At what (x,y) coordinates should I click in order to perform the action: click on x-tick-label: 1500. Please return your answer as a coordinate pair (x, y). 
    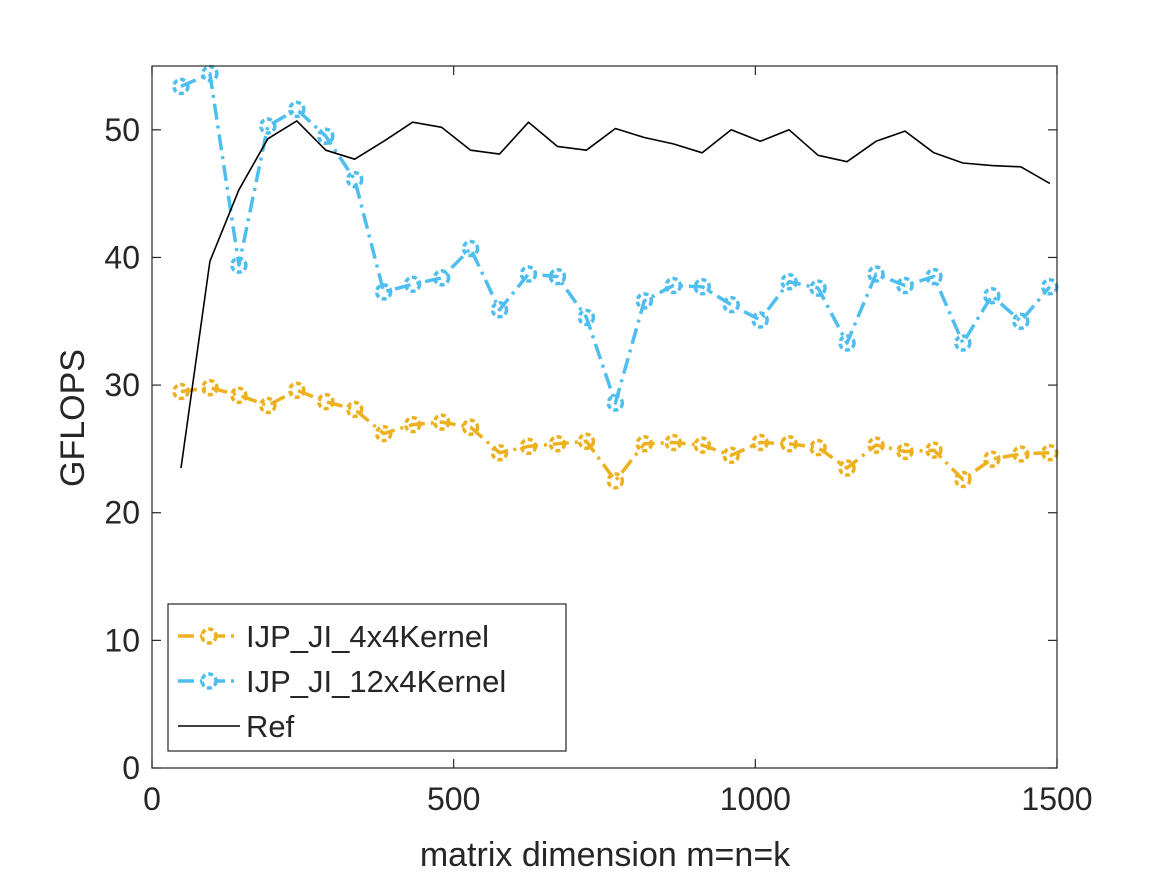
    Looking at the image, I should click on (1056, 799).